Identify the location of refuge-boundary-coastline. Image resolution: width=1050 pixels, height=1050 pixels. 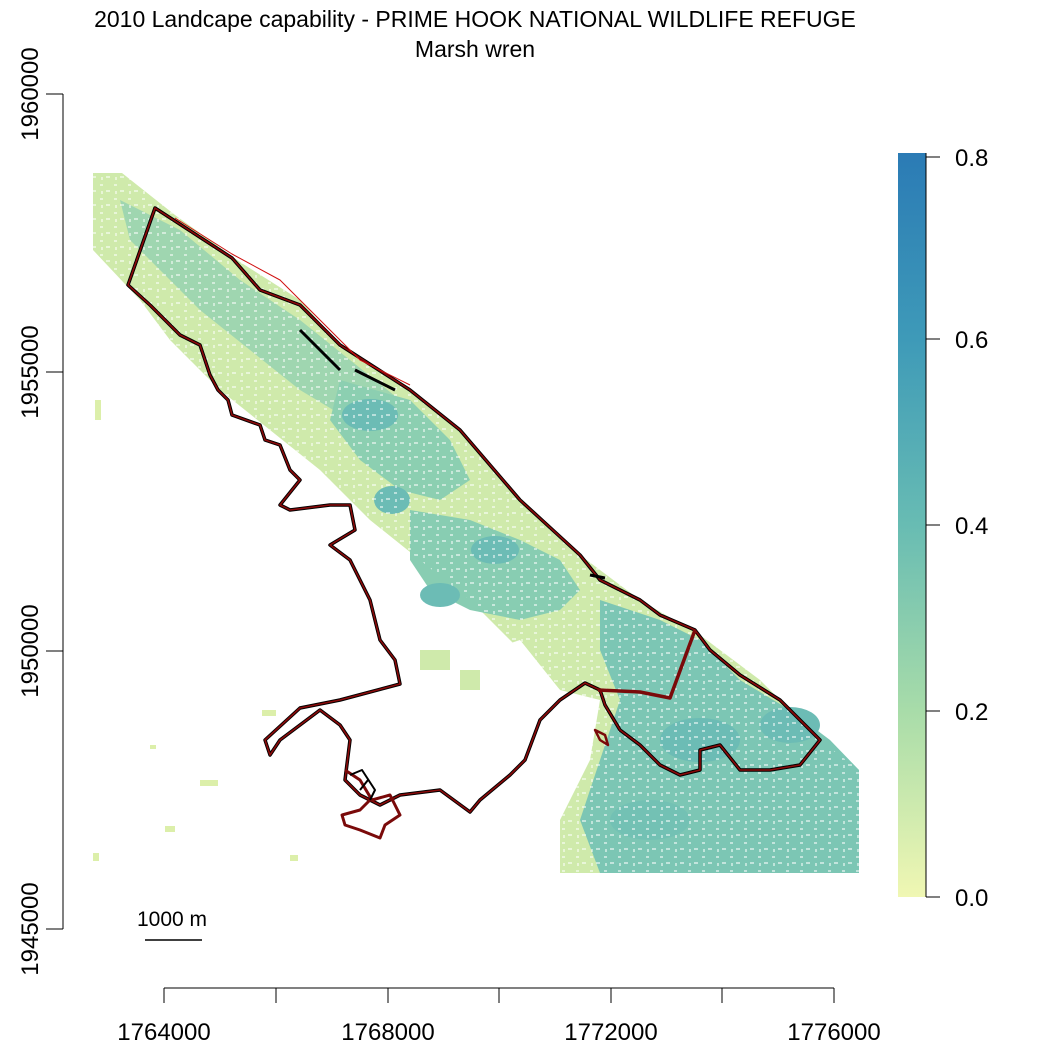
(292, 301).